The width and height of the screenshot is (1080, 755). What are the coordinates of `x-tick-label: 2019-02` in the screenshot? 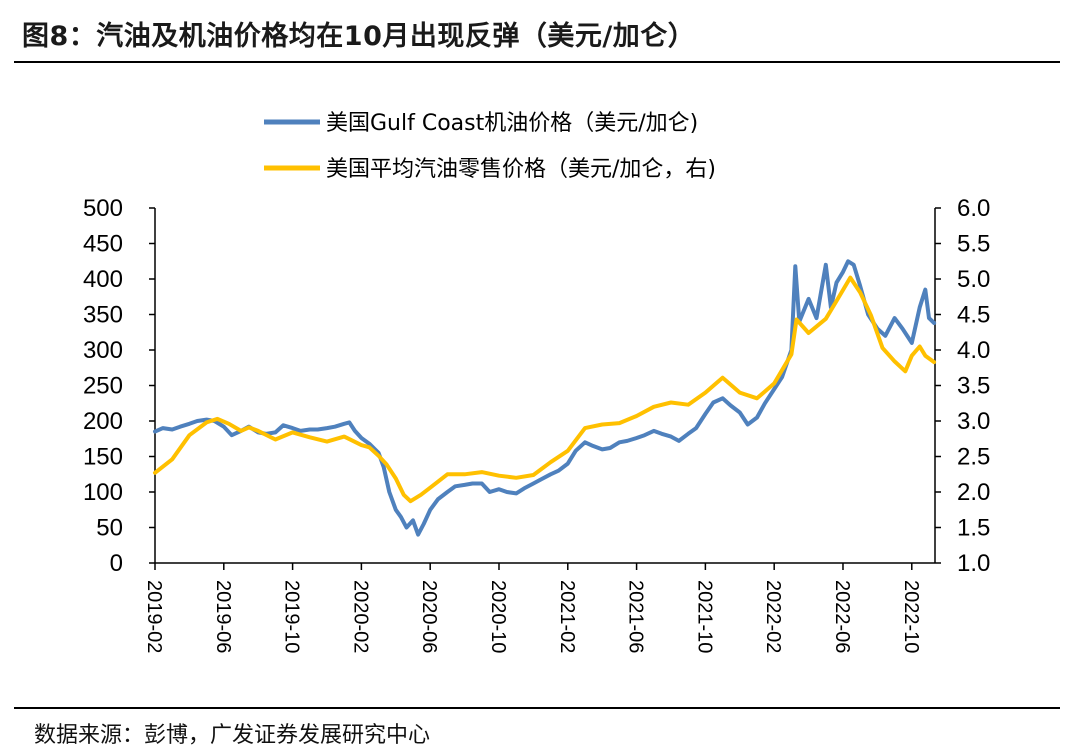 It's located at (154, 616).